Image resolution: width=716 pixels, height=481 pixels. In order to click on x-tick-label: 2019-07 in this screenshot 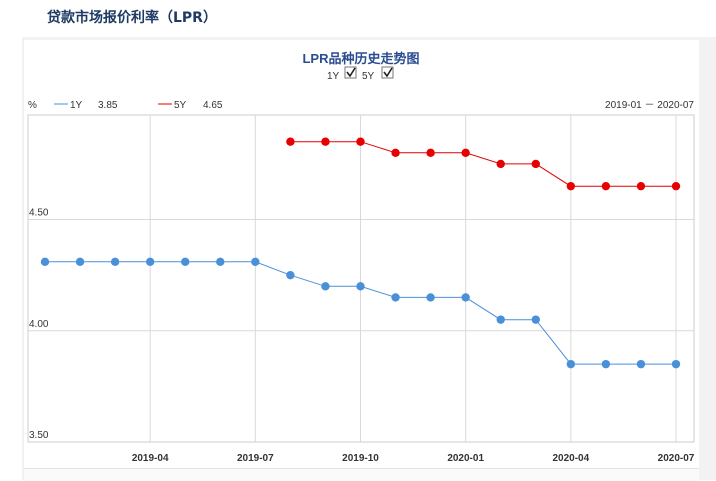, I will do `click(255, 458)`.